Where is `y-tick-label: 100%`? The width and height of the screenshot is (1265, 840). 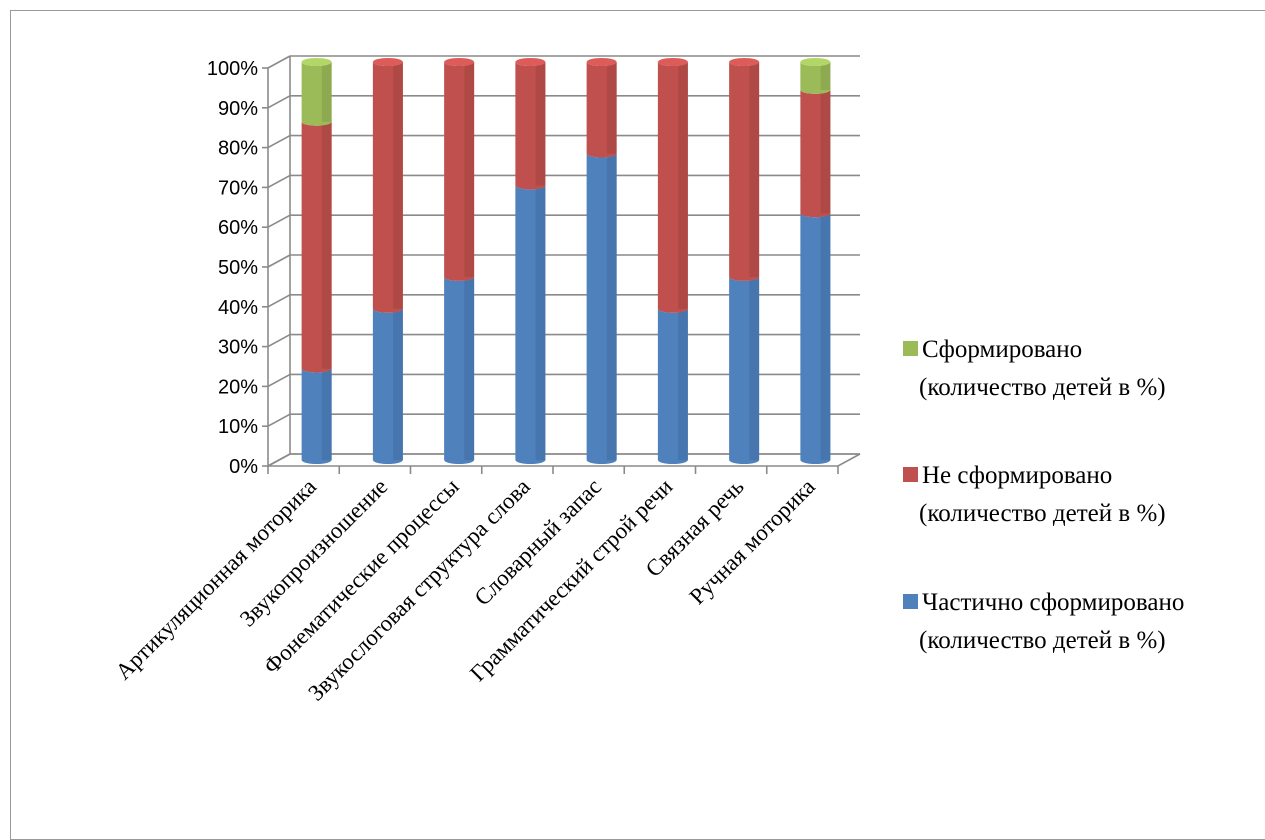
y-tick-label: 100% is located at coordinates (232, 69).